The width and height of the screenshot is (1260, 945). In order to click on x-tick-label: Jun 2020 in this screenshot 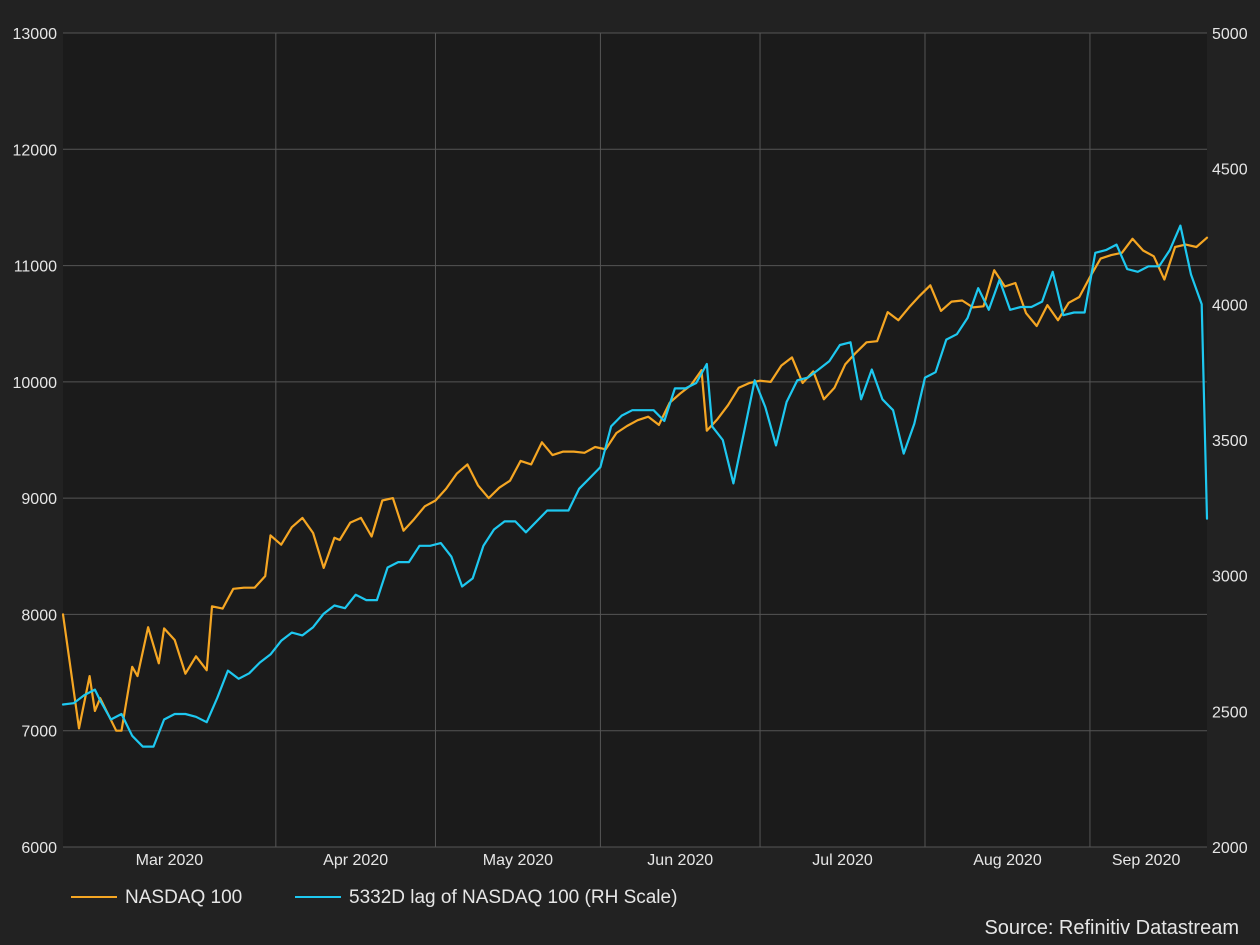, I will do `click(680, 860)`.